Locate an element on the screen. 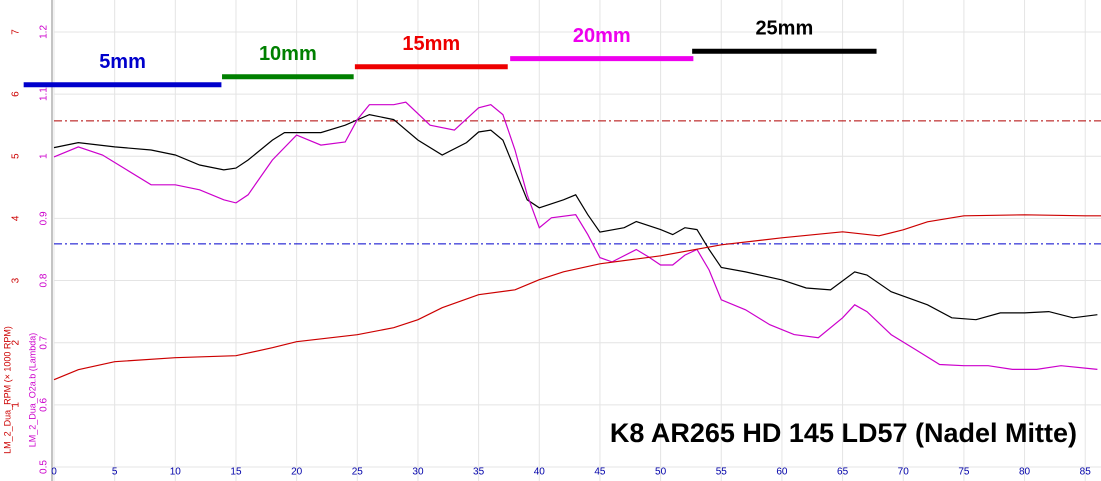 This screenshot has width=1101, height=481. x-tick-label: 30 is located at coordinates (418, 472).